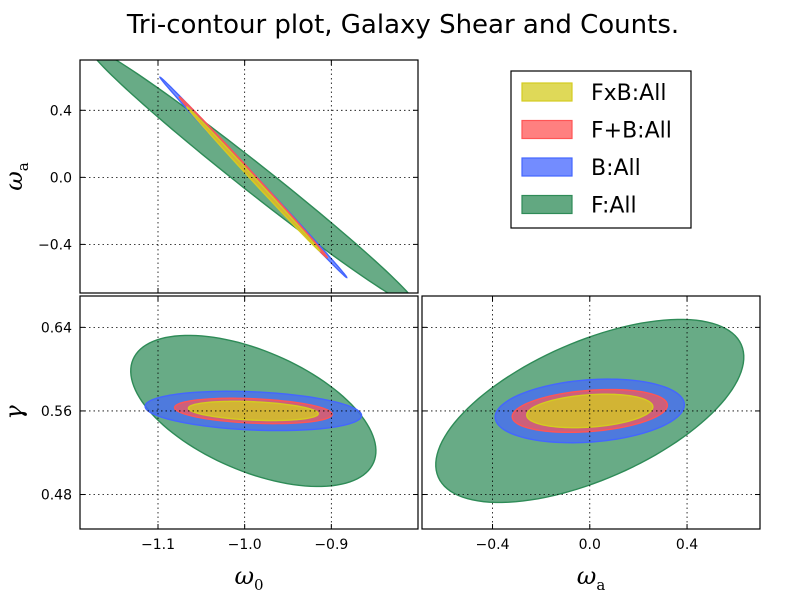 The image size is (800, 600). Describe the element at coordinates (614, 206) in the screenshot. I see `legend-label: F:All` at that location.